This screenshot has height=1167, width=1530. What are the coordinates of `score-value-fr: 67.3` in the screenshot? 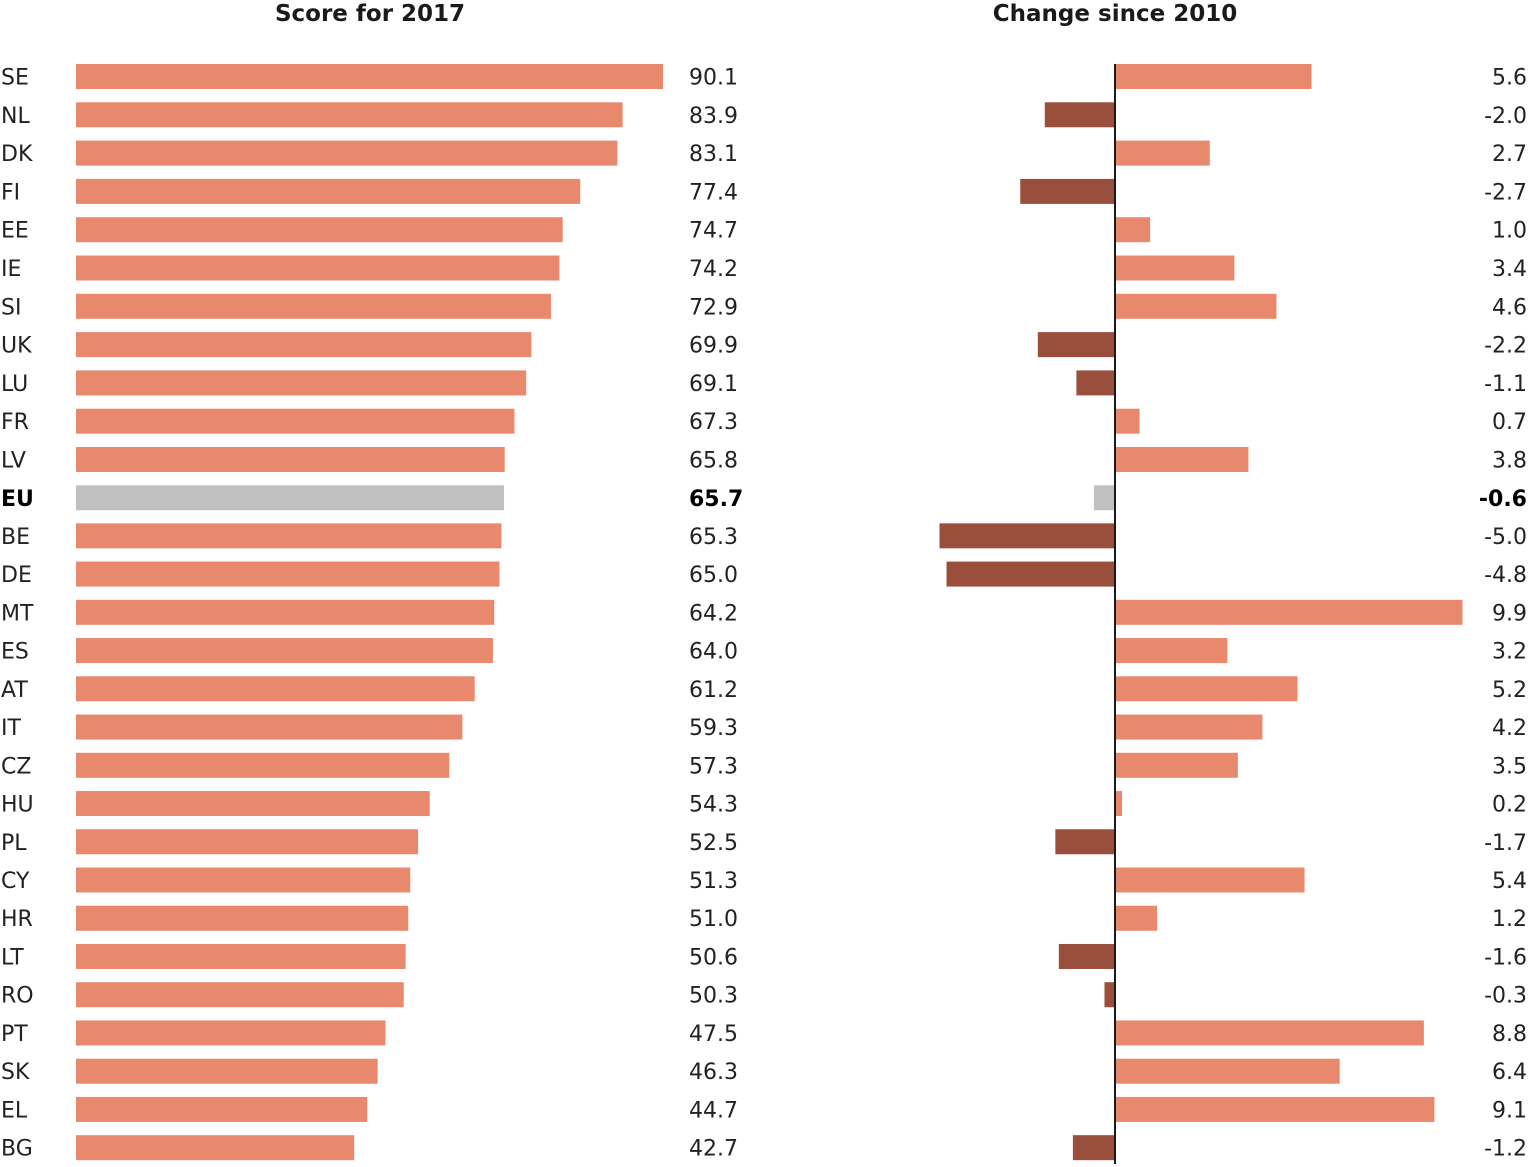 It's located at (713, 422).